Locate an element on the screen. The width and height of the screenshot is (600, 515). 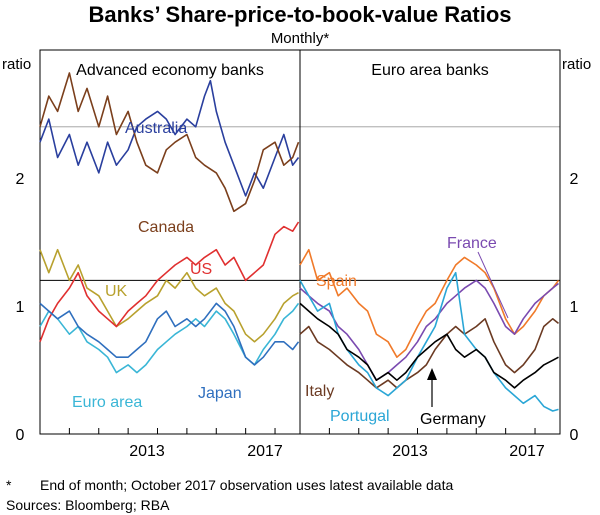
series-line-spain is located at coordinates (429, 303).